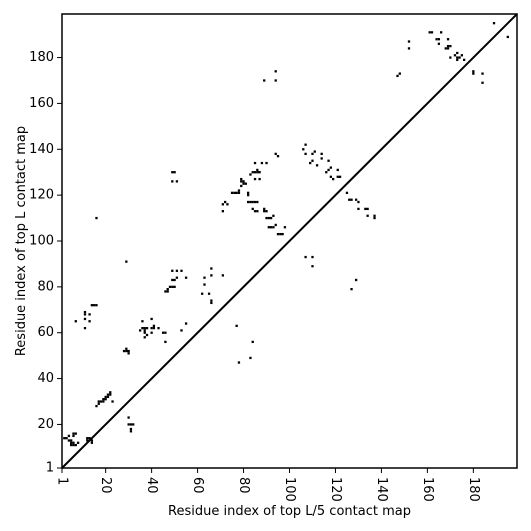  What do you see at coordinates (62, 481) in the screenshot?
I see `x-tick-label: 1` at bounding box center [62, 481].